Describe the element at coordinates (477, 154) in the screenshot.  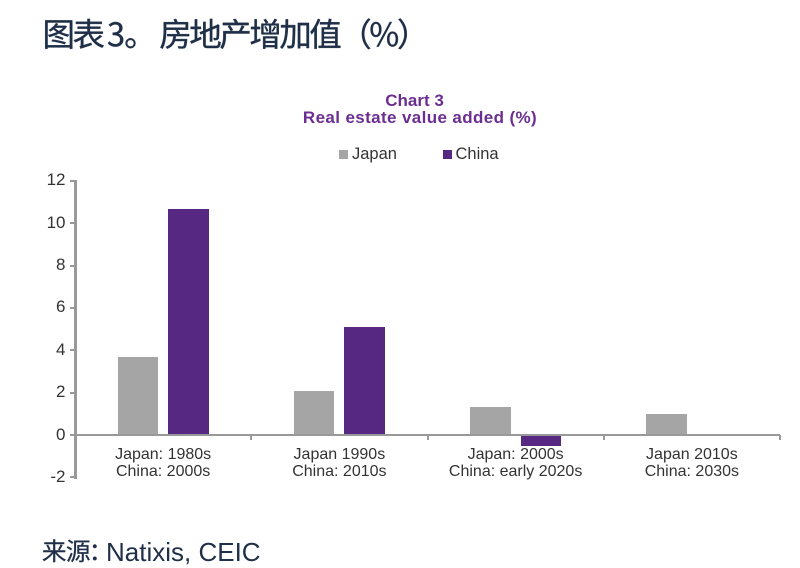
I see `legend-label-china: China` at that location.